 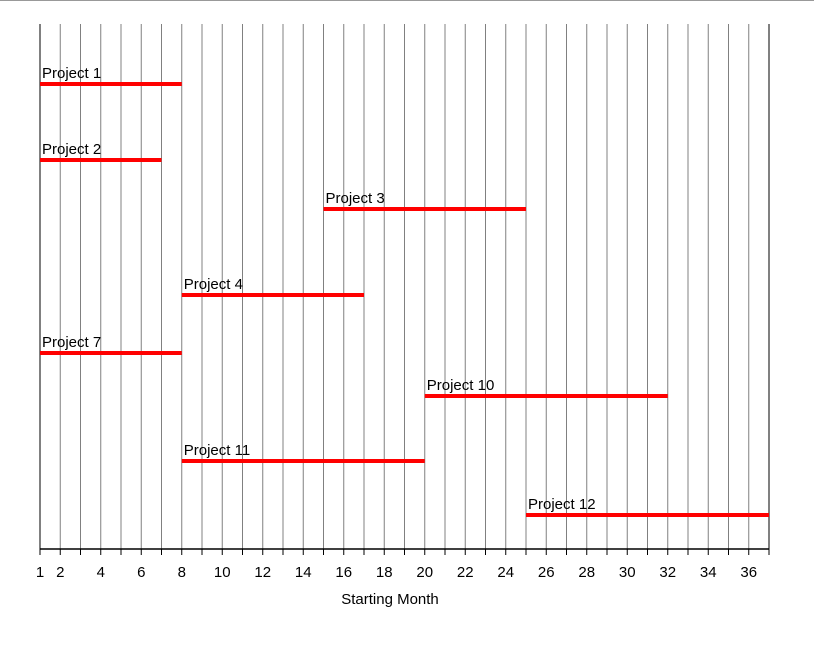 I want to click on x-tick-label: 8, so click(x=182, y=572).